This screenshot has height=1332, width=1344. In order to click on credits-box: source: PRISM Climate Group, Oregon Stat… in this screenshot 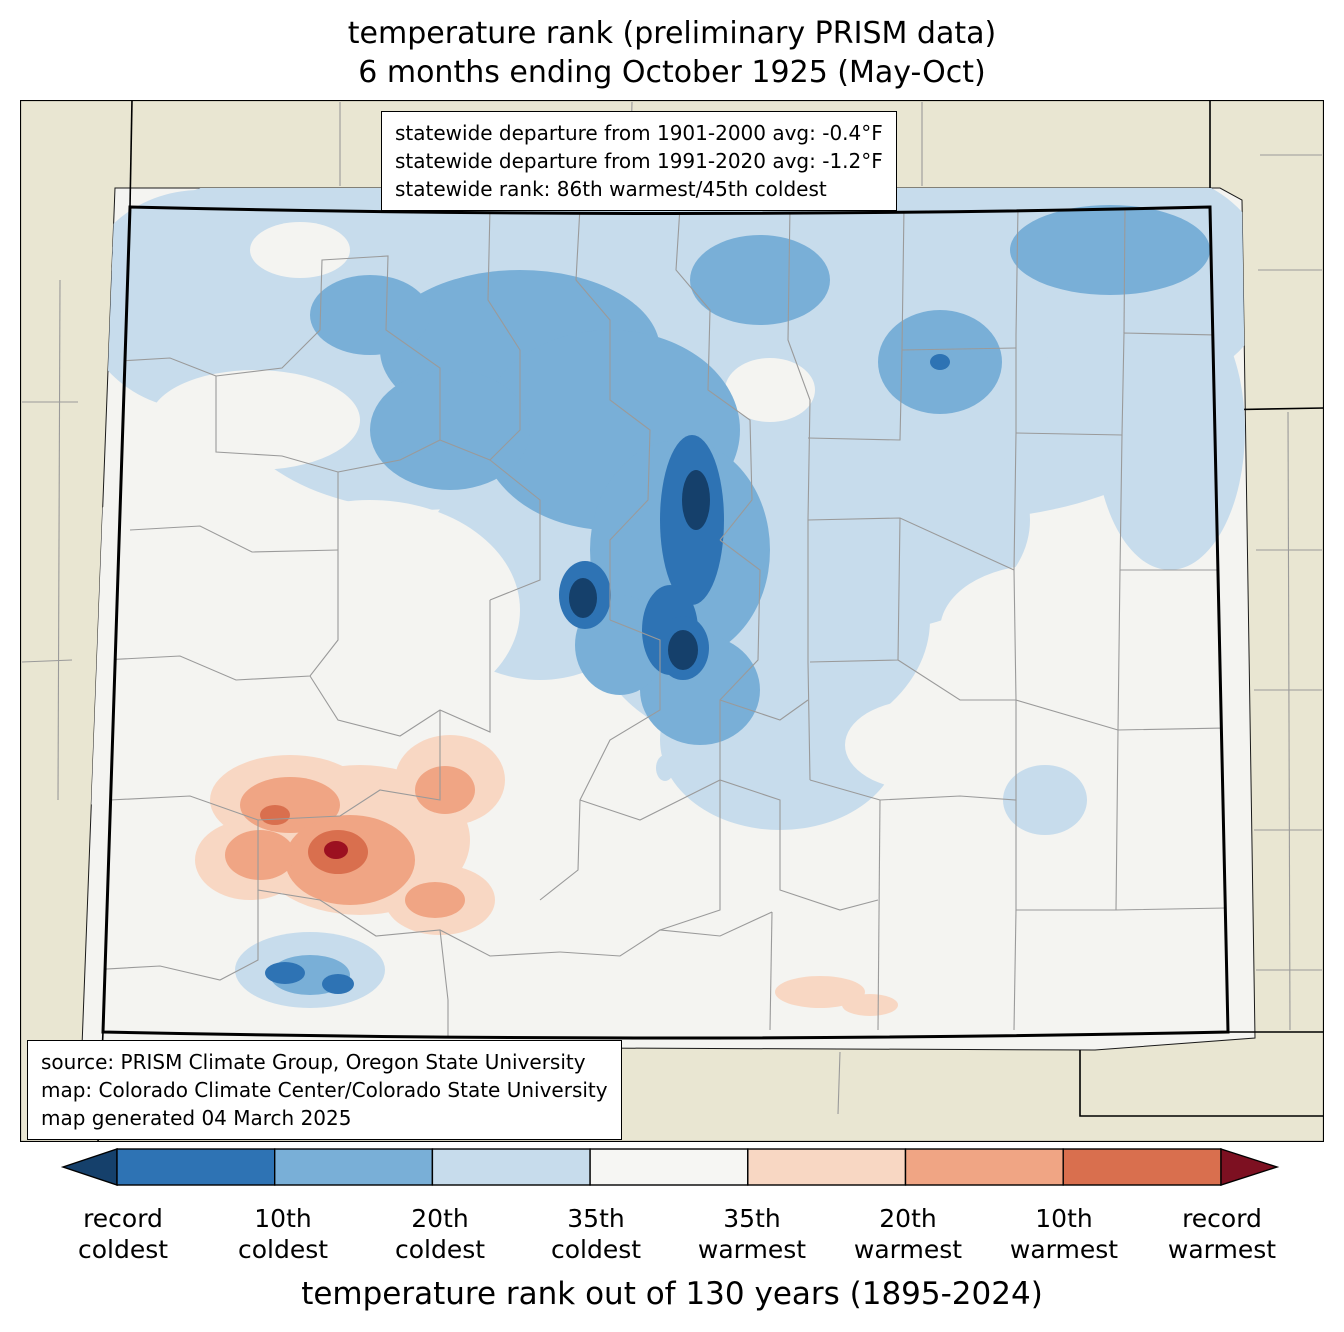, I will do `click(324, 1090)`.